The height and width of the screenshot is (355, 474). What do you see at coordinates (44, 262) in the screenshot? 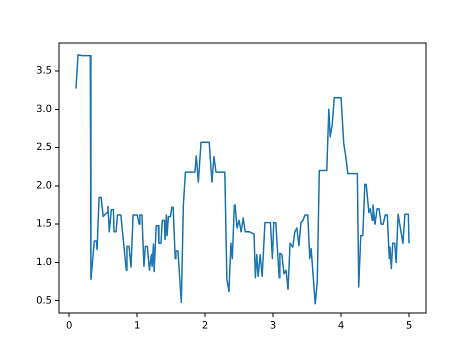
I see `y-tick-label: 1.0` at bounding box center [44, 262].